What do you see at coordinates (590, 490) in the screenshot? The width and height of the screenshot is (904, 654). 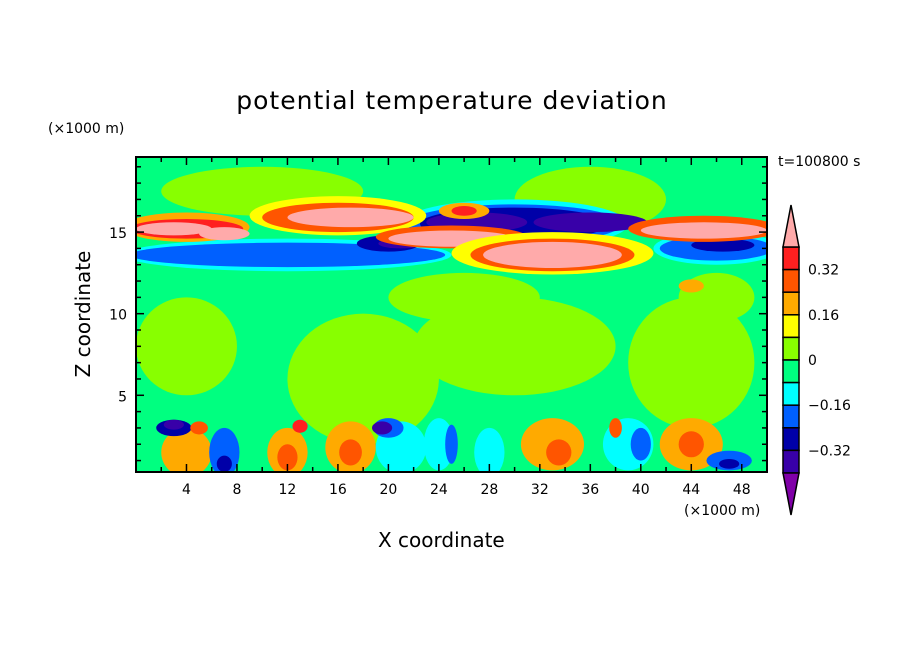 I see `x-tick-label: 36` at bounding box center [590, 490].